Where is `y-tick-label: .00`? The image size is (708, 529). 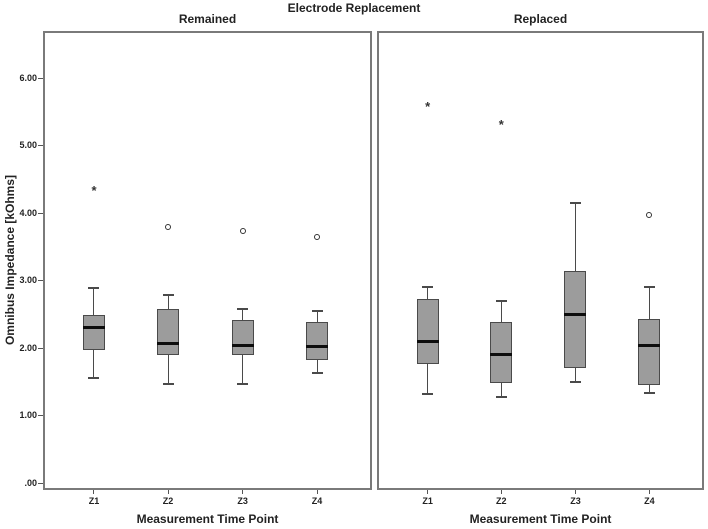 y-tick-label: .00 is located at coordinates (30, 482).